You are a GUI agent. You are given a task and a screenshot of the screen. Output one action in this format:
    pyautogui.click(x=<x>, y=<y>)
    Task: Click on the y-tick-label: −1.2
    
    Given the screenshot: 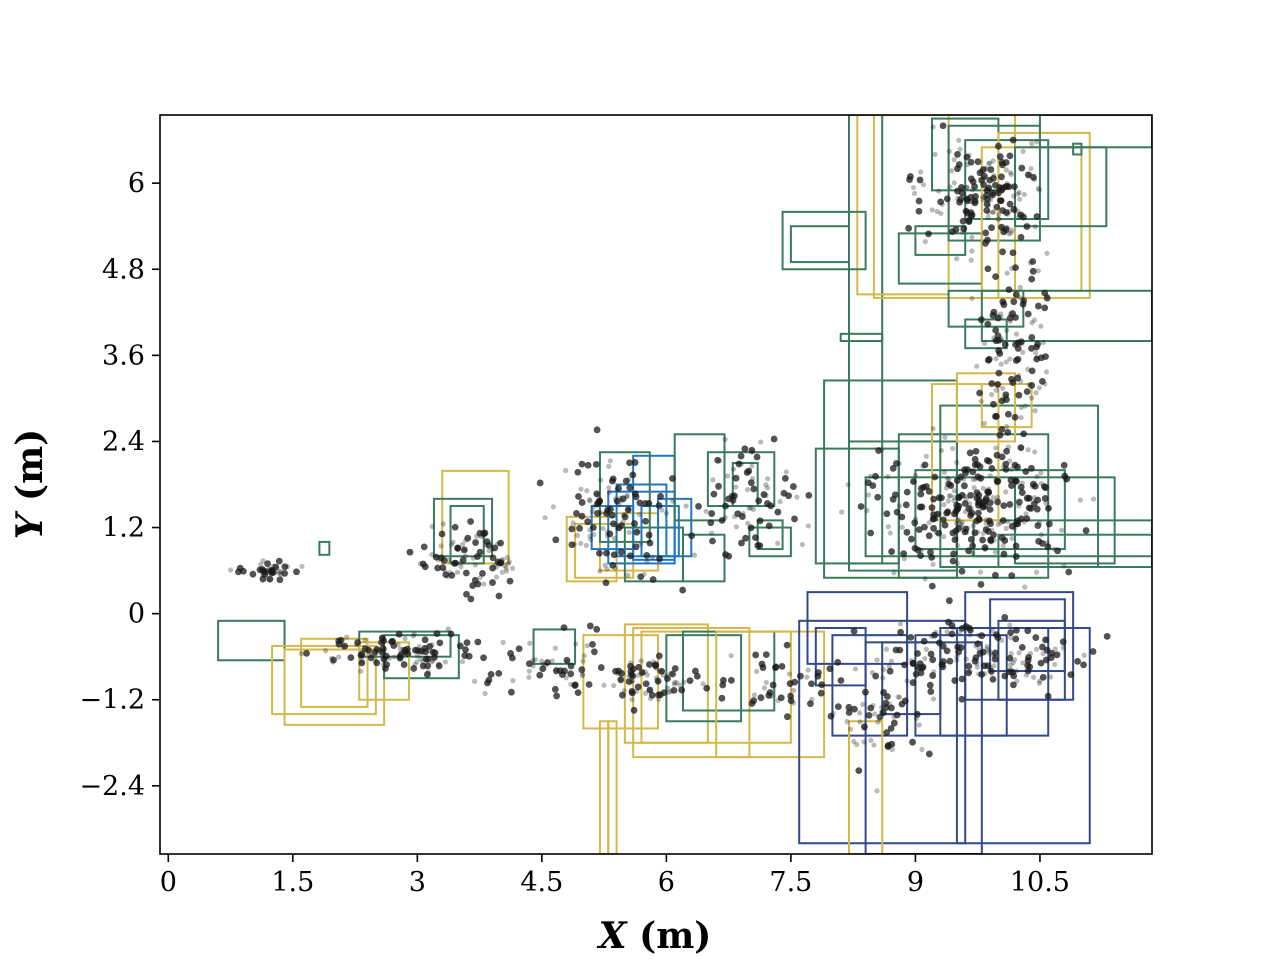 What is the action you would take?
    pyautogui.click(x=112, y=700)
    